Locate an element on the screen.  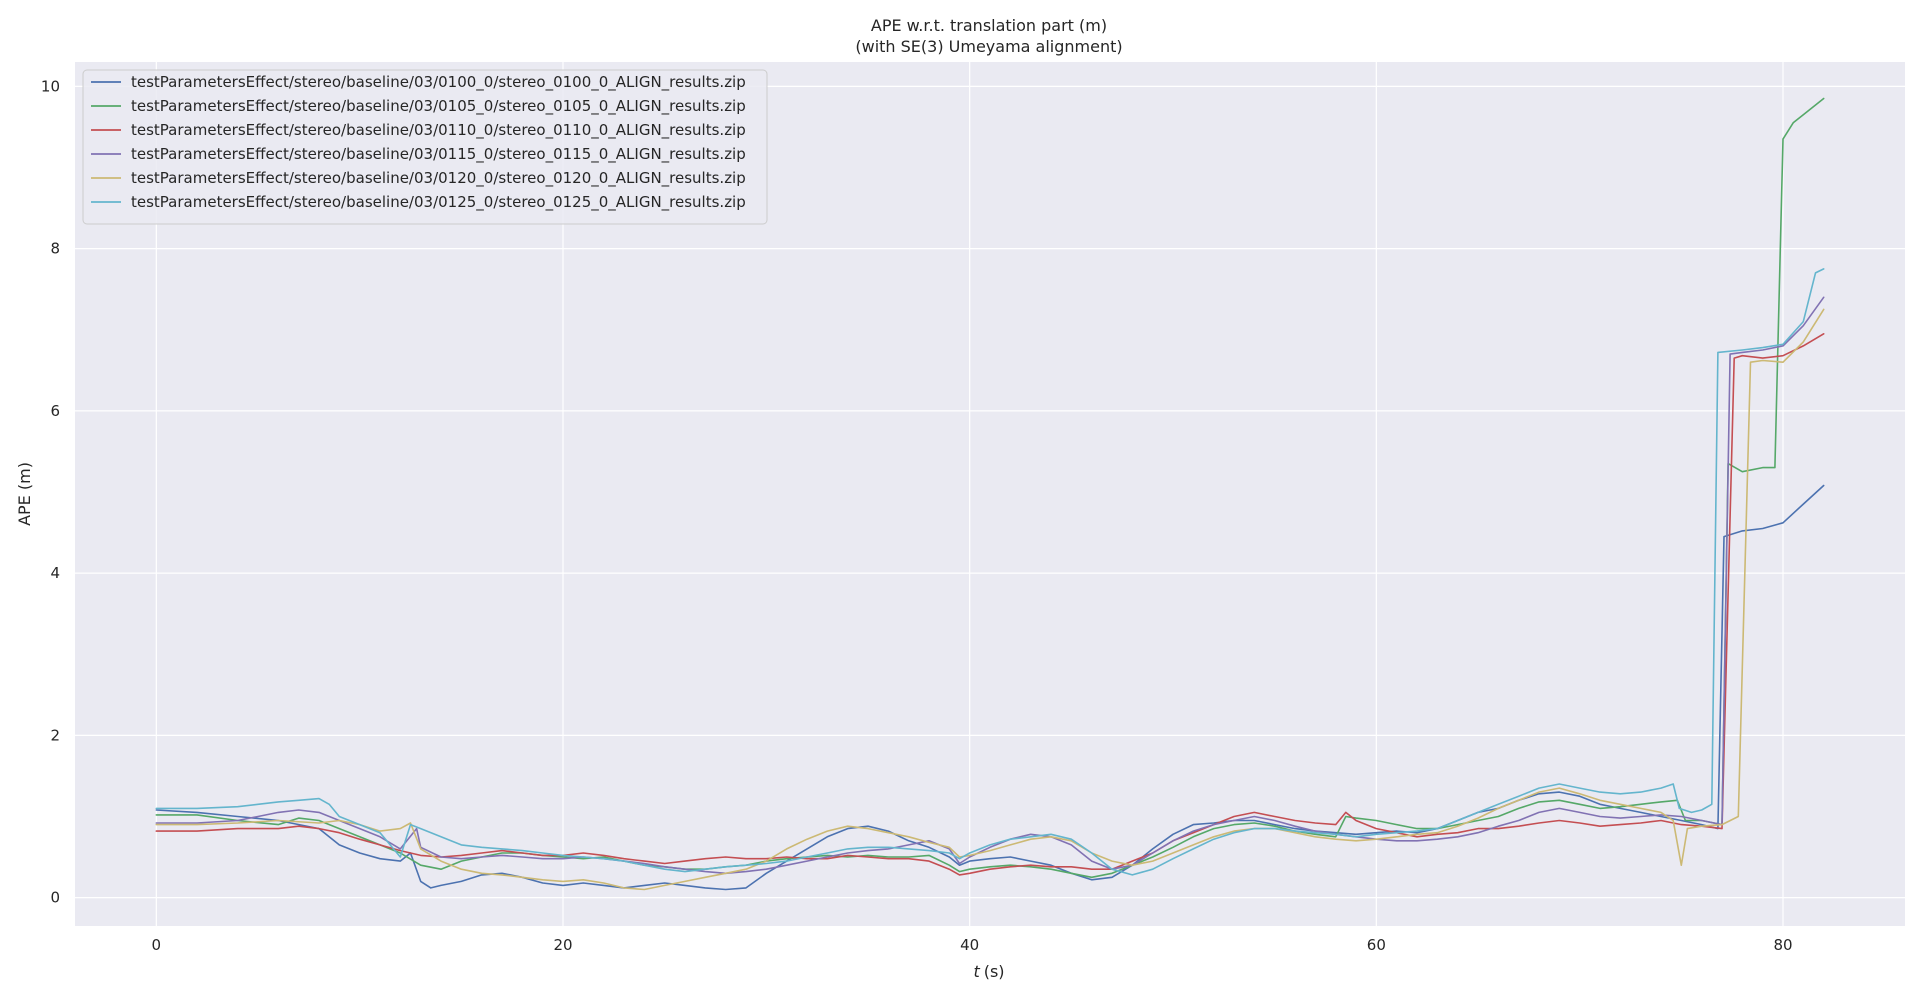
x-axis-label-unit: (s) is located at coordinates (994, 971).